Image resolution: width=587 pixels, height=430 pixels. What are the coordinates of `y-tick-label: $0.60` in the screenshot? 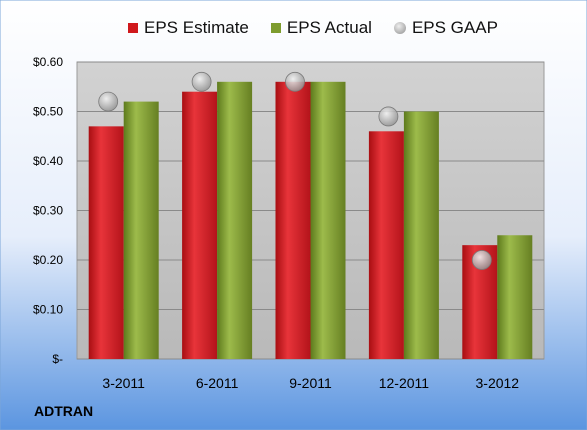 It's located at (48, 62).